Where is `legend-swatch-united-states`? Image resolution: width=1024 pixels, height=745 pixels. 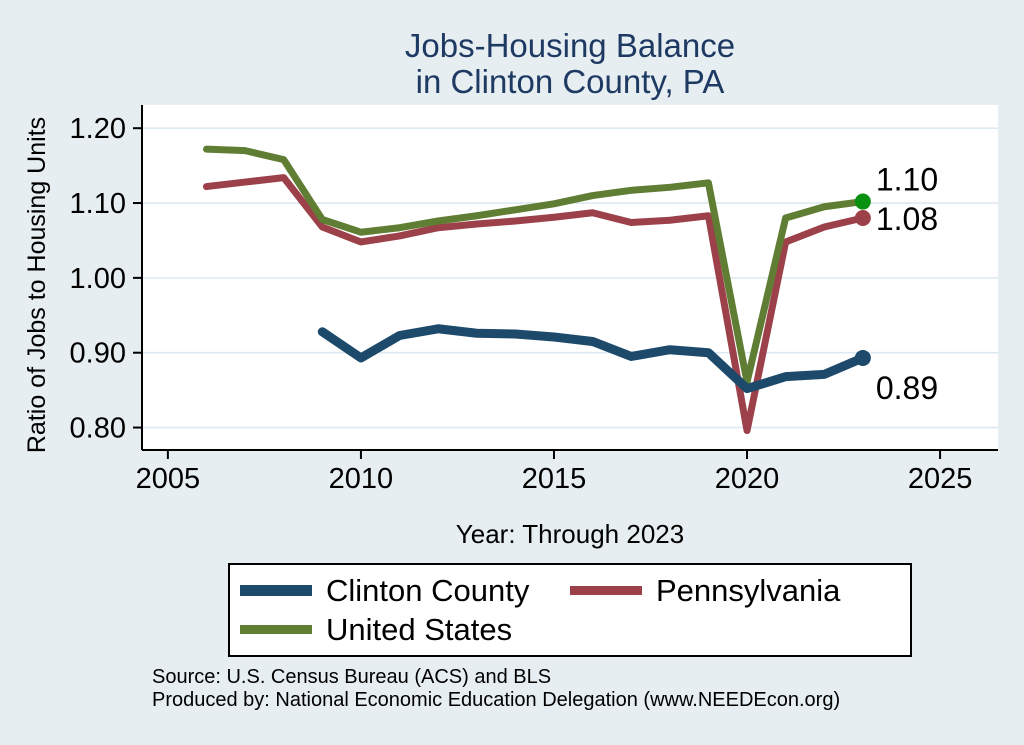
legend-swatch-united-states is located at coordinates (276, 629).